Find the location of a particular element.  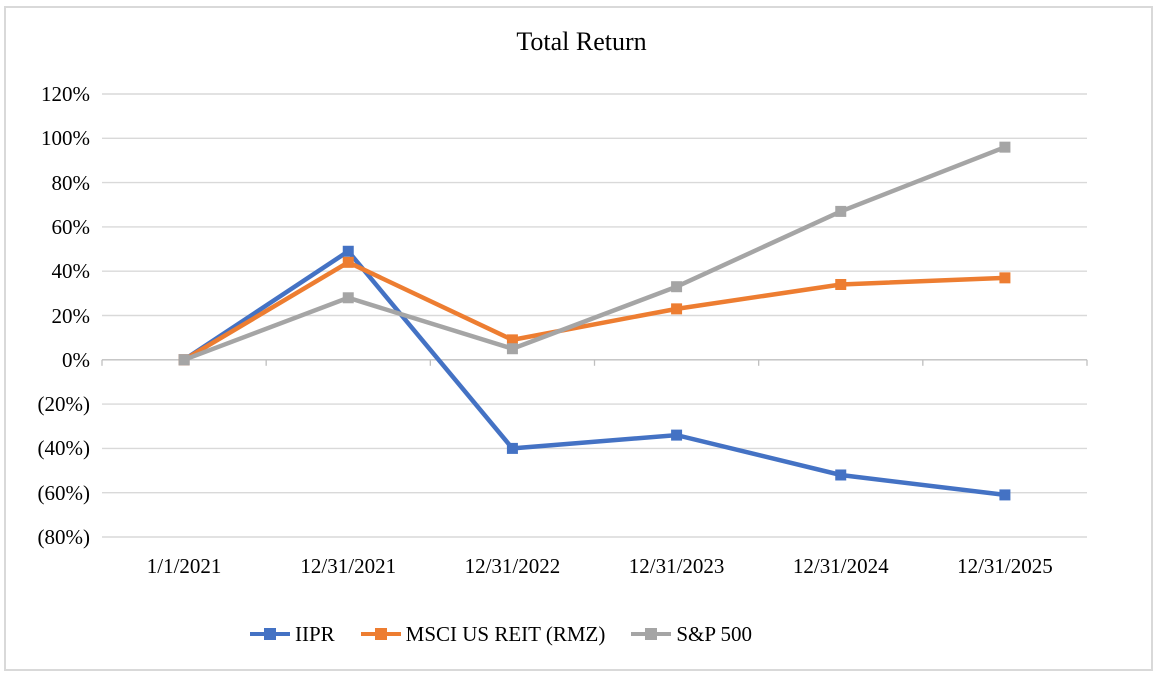

y-tick-label: 0% is located at coordinates (76, 359).